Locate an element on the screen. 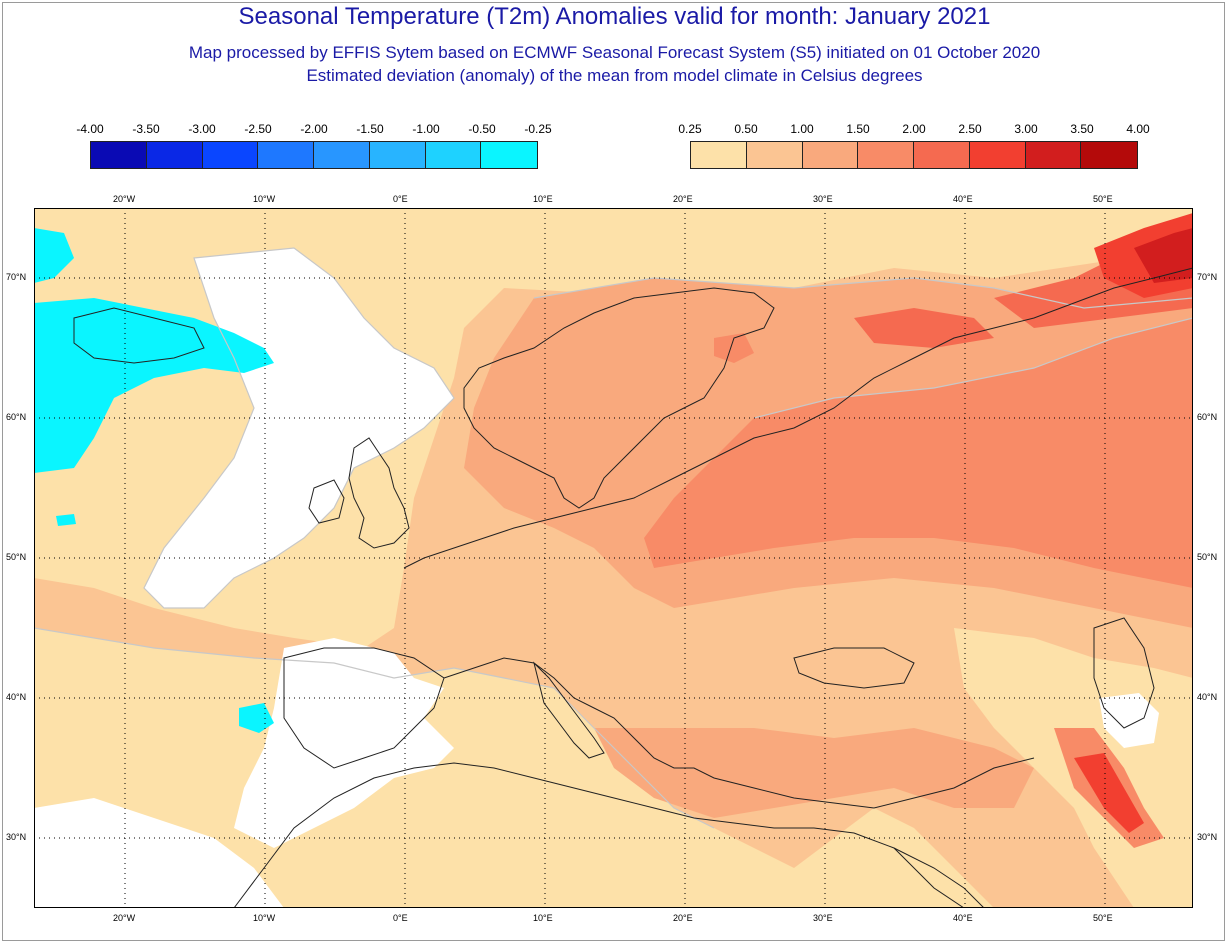 The height and width of the screenshot is (945, 1229). legend-label: -1.00 is located at coordinates (426, 129).